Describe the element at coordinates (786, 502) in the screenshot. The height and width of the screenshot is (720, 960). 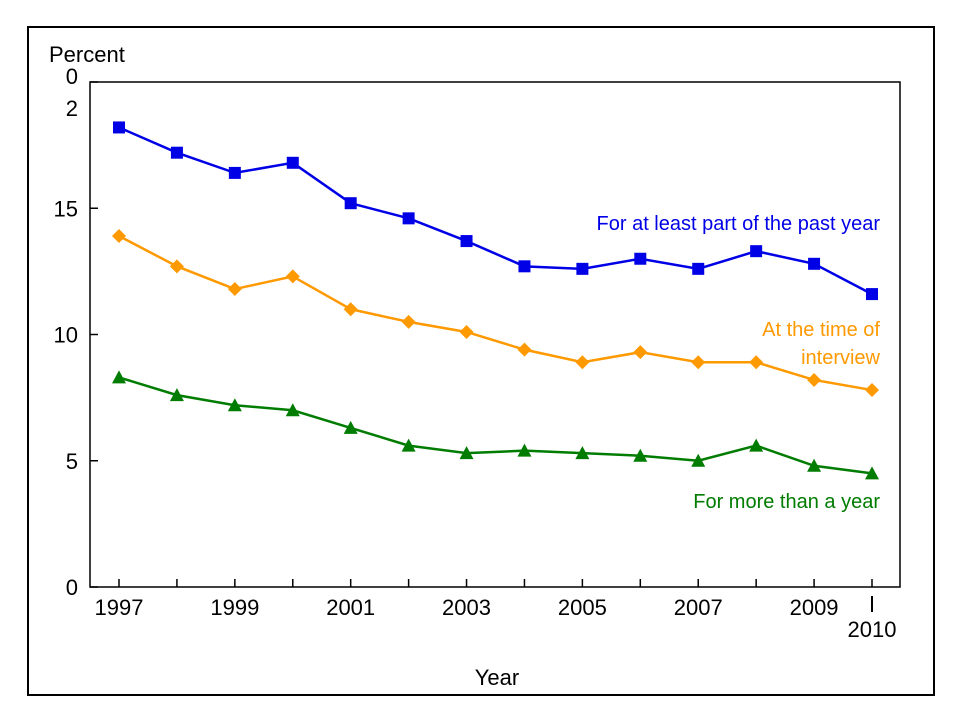
I see `series-label: For more than a year` at that location.